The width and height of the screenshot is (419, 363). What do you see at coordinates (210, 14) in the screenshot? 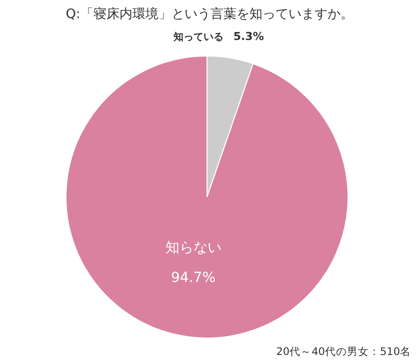
I see `chart-title: Q:「寝床内環境」という言葉を知っていますか。` at bounding box center [210, 14].